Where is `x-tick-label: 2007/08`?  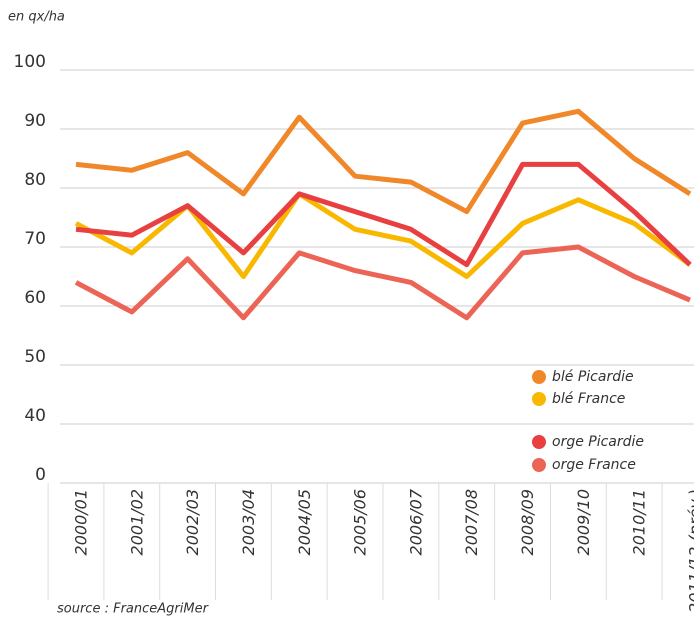
x-tick-label: 2007/08 is located at coordinates (471, 522).